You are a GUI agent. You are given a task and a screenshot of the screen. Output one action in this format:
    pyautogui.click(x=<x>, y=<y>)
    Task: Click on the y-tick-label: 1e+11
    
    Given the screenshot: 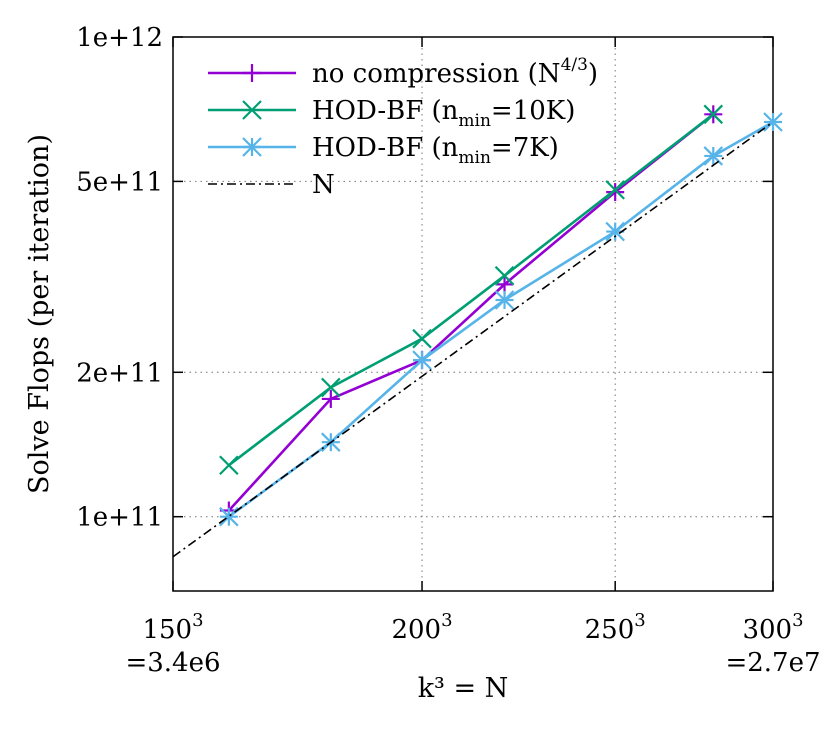 What is the action you would take?
    pyautogui.click(x=119, y=518)
    